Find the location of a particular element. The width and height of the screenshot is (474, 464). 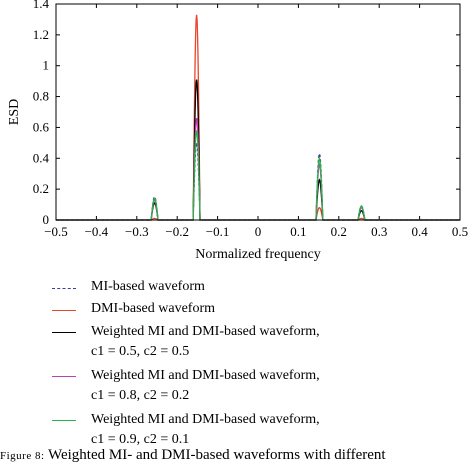

figure-caption-label: Figure 8: is located at coordinates (22, 456).